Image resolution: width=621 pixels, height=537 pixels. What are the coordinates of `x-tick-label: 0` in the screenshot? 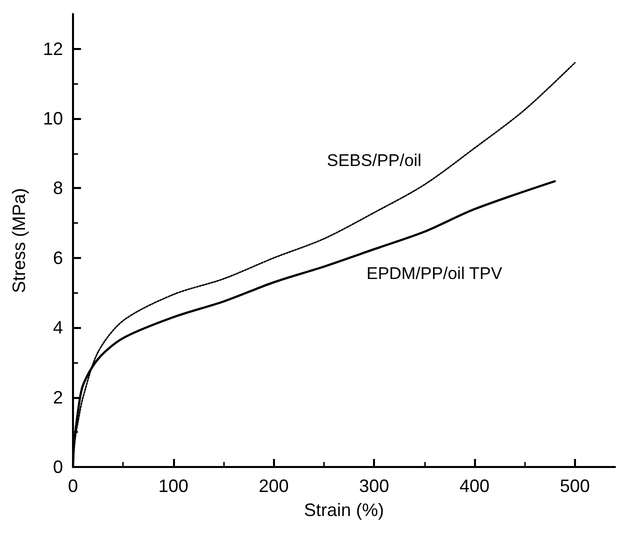 It's located at (73, 486).